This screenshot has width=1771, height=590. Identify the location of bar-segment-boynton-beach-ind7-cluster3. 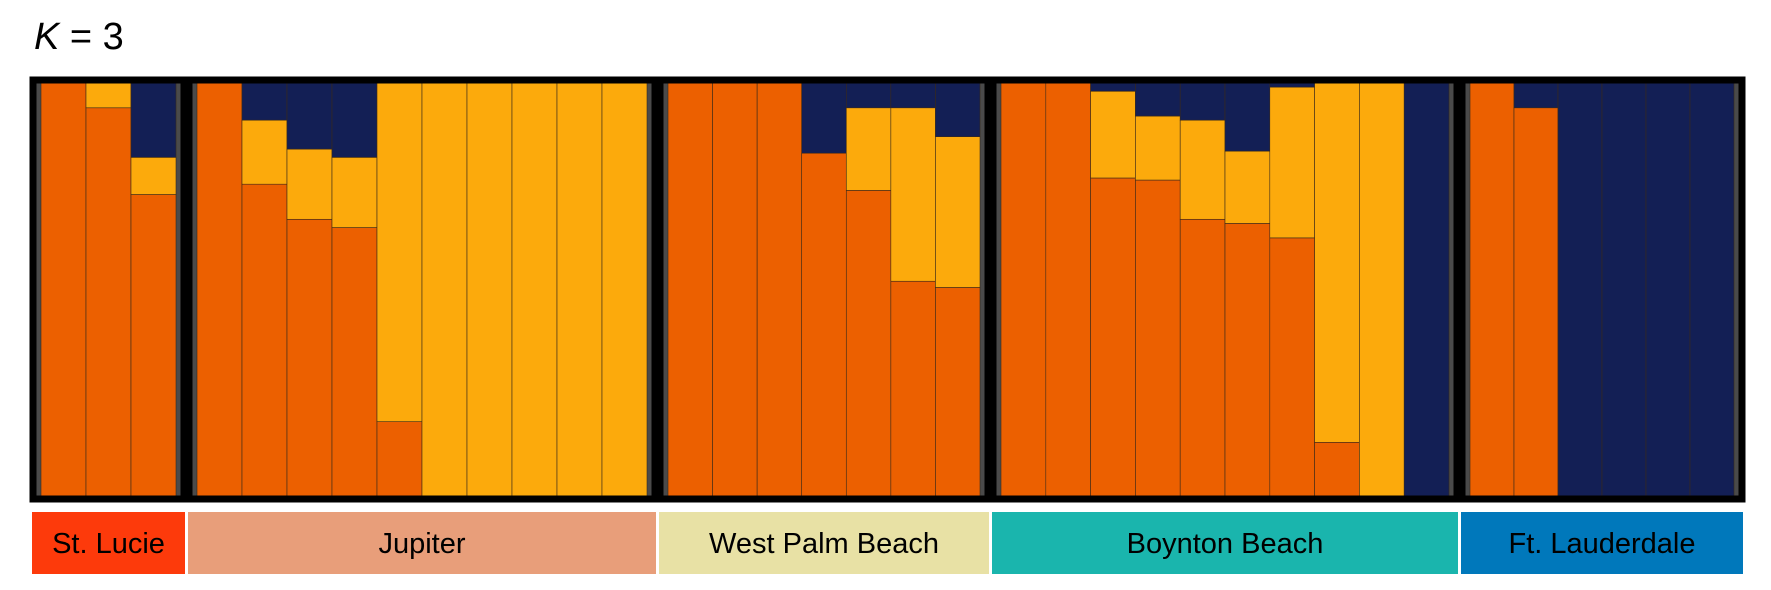
(1292, 85).